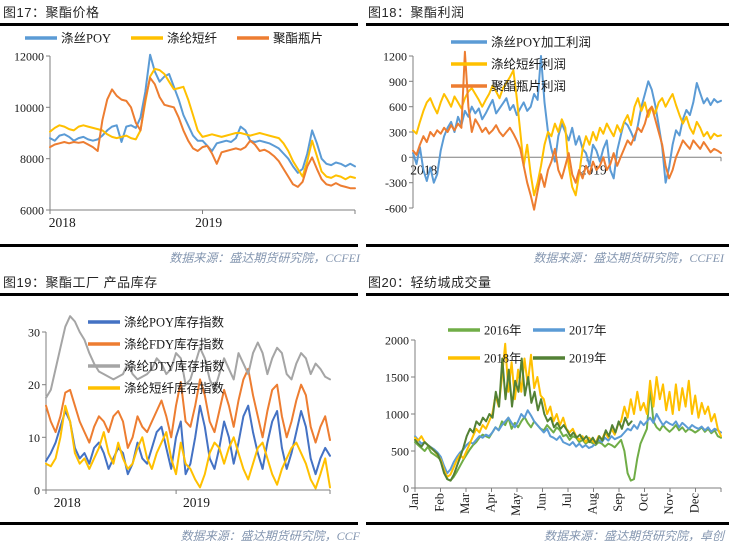  What do you see at coordinates (398, 82) in the screenshot?
I see `svg-text: 900` at bounding box center [398, 82].